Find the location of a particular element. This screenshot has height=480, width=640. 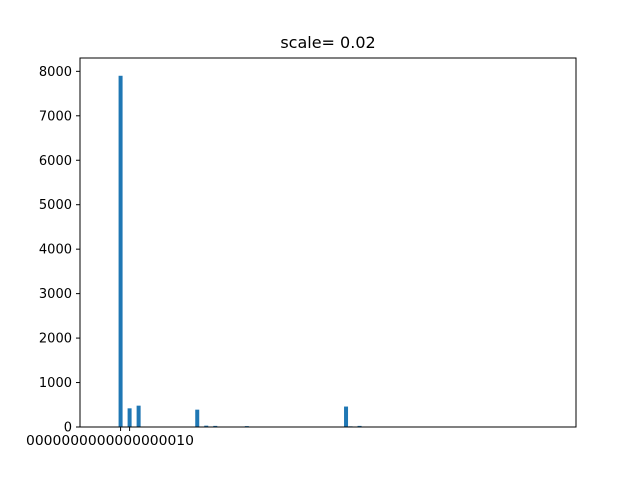

y-tick-label-0: 0 is located at coordinates (68, 428).